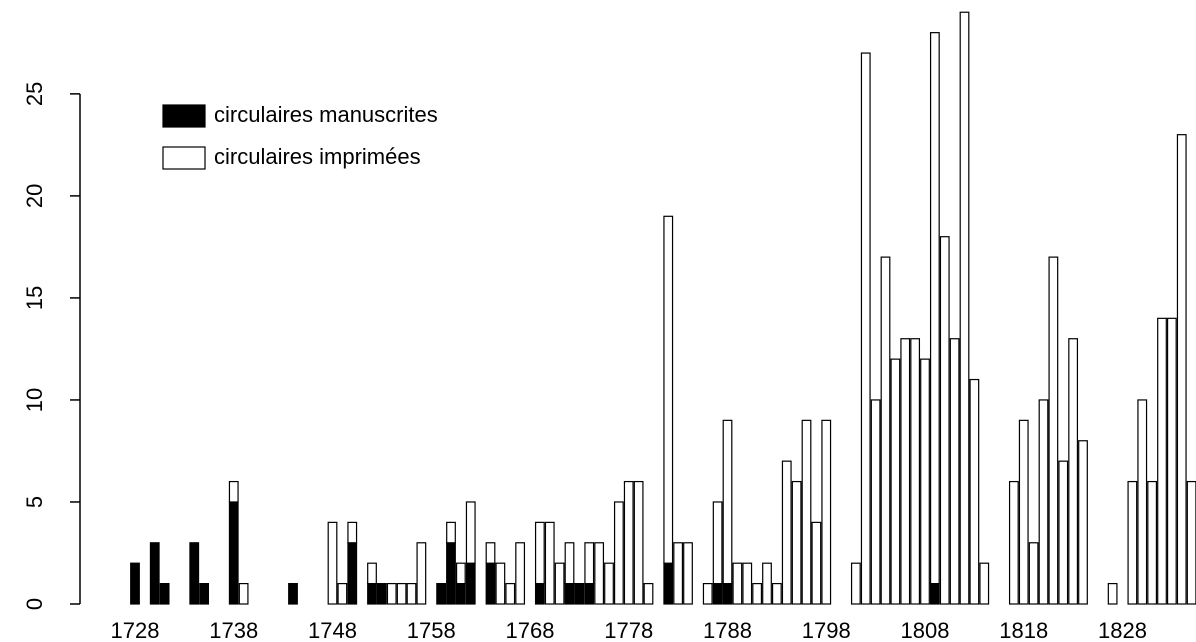 The image size is (1196, 642). What do you see at coordinates (727, 630) in the screenshot?
I see `x-tick-label: 1788` at bounding box center [727, 630].